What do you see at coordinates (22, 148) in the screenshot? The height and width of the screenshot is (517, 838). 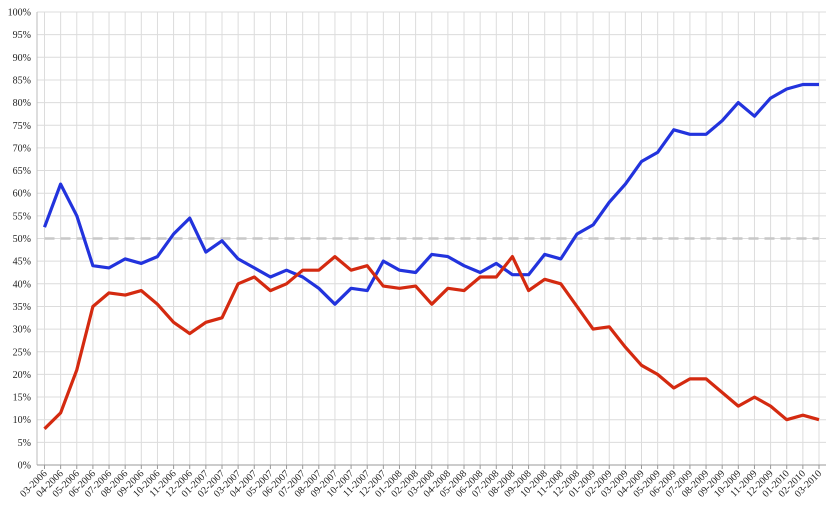 I see `y-tick-label: 70%` at bounding box center [22, 148].